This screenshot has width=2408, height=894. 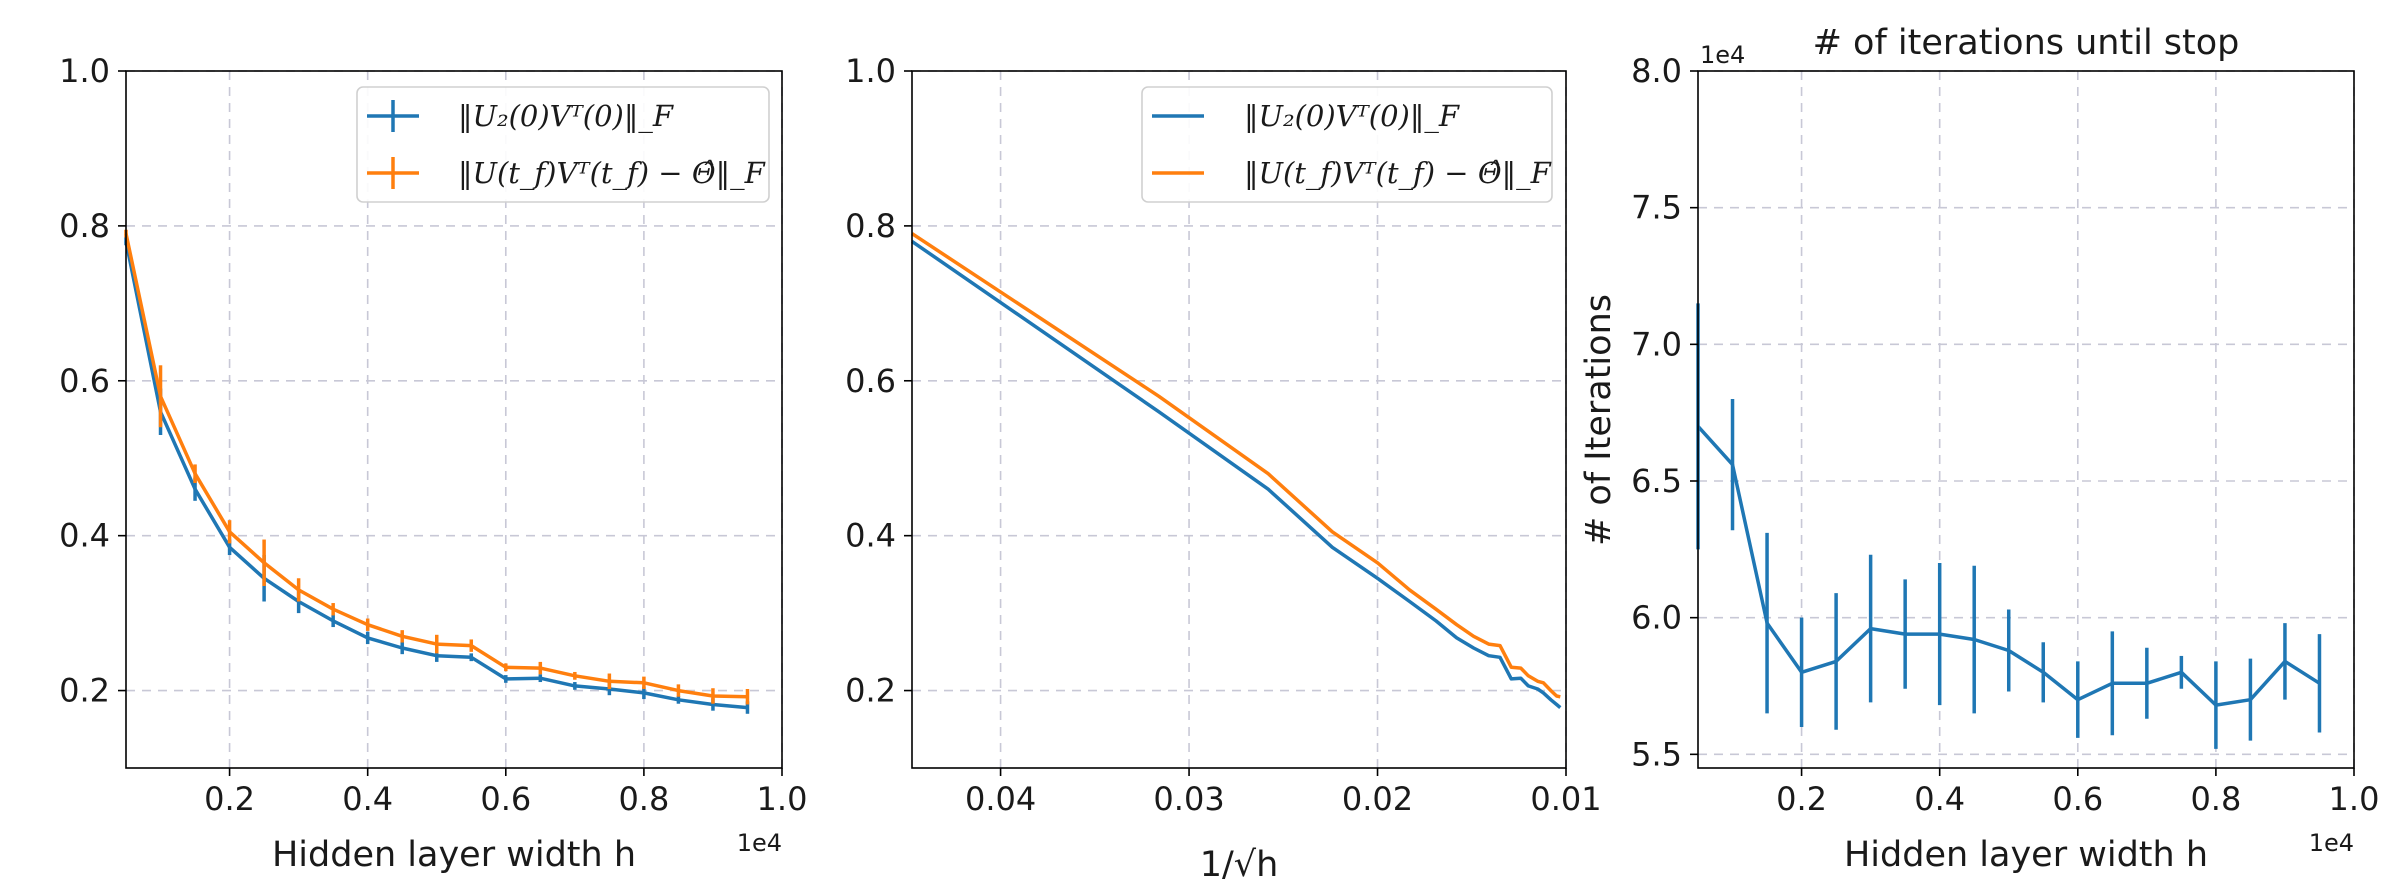 I want to click on y-axis-label: # of Iterations, so click(x=1599, y=420).